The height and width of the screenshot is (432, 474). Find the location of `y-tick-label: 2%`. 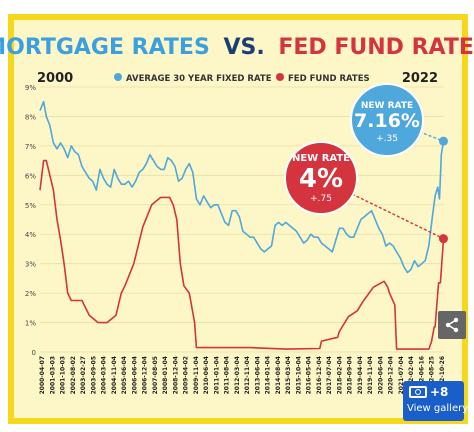

y-tick-label: 2% is located at coordinates (30, 294).